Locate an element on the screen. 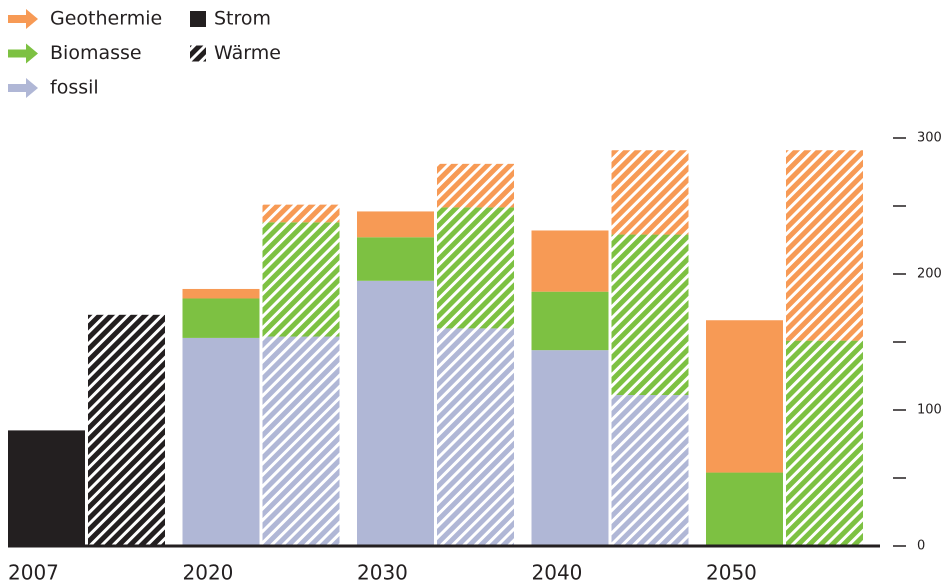  x-tick-label: 2040 is located at coordinates (557, 571).